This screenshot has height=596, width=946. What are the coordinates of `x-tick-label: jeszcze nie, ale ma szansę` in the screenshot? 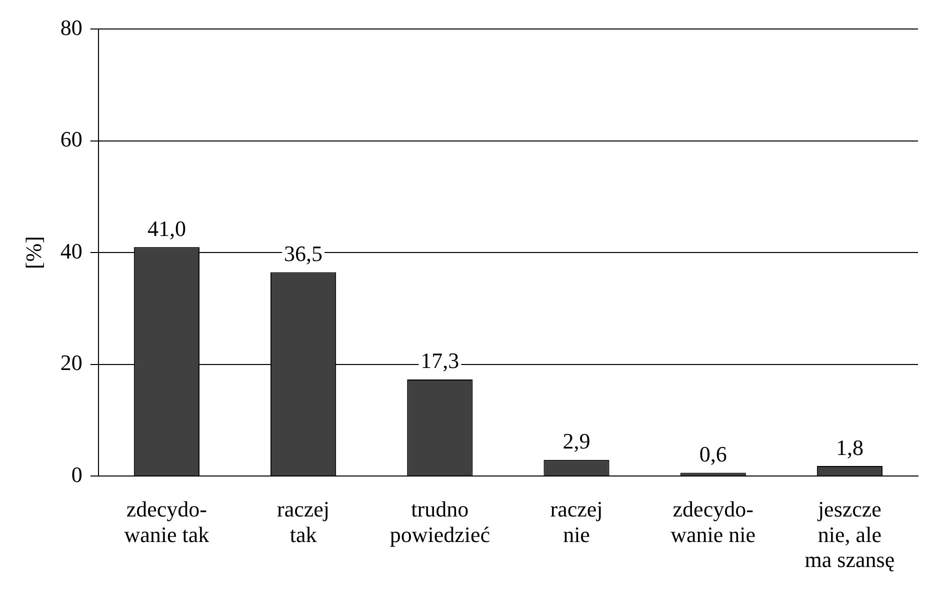 It's located at (849, 534).